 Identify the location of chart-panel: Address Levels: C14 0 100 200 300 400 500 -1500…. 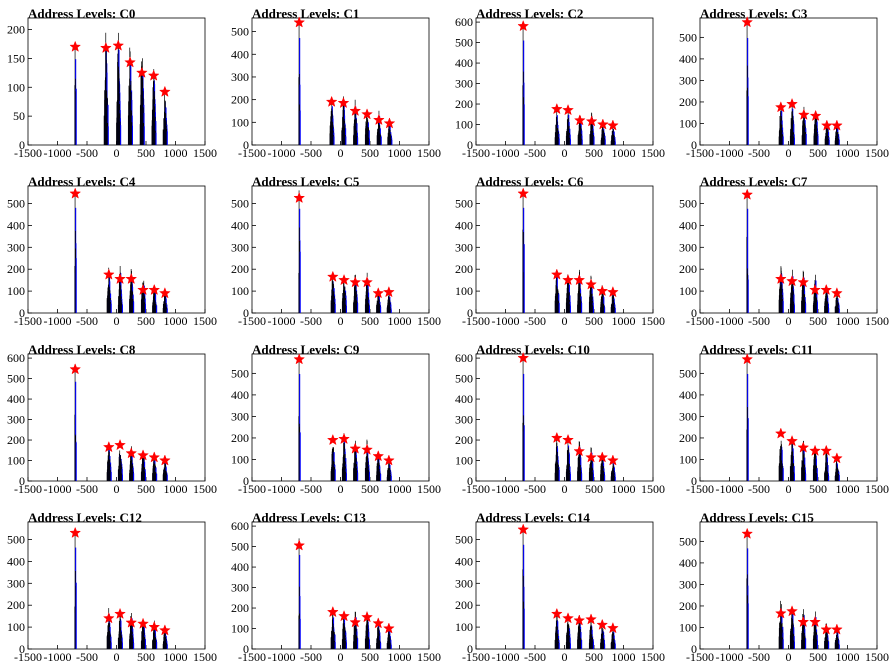
(560, 588).